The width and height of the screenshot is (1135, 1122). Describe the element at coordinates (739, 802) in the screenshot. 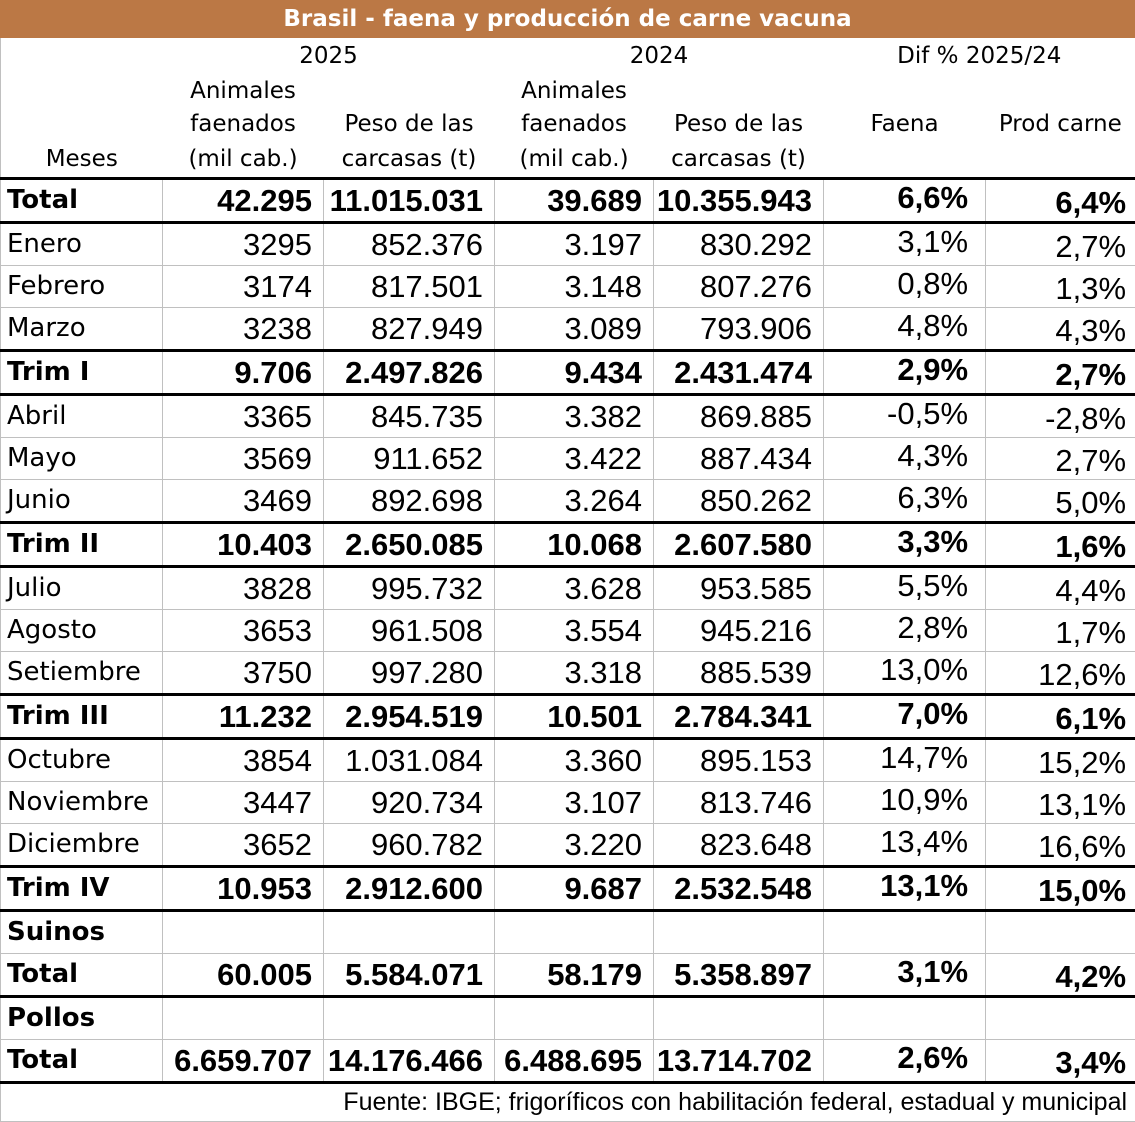

I see `cell-2024-peso: 813.746` at that location.